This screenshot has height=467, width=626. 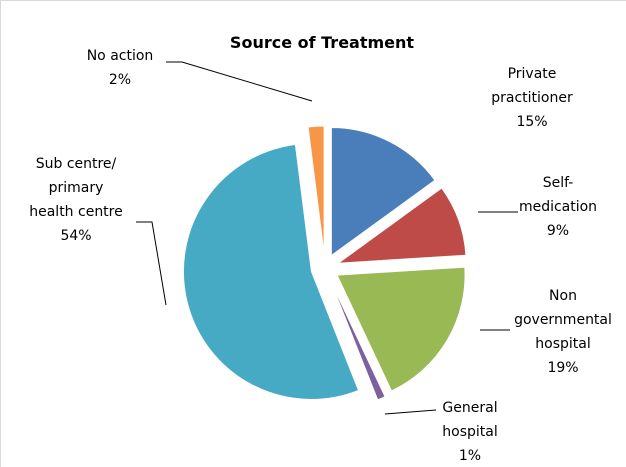 What do you see at coordinates (322, 42) in the screenshot?
I see `chart-title: Source of Treatment` at bounding box center [322, 42].